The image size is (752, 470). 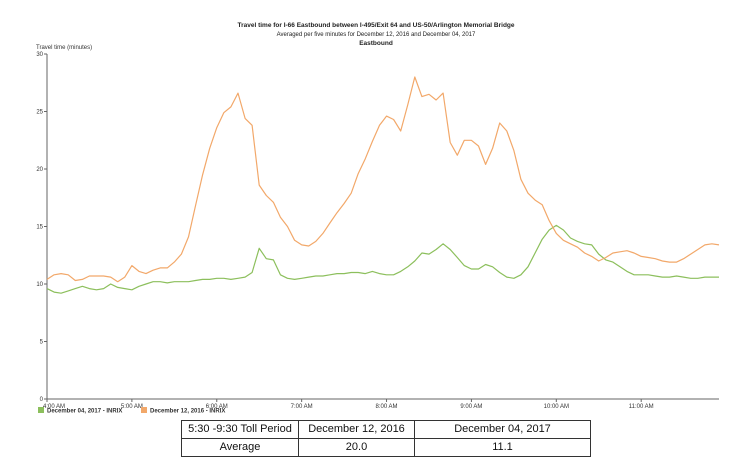 I want to click on legend-label: December 04, 2017 - INRIX, so click(x=84, y=412).